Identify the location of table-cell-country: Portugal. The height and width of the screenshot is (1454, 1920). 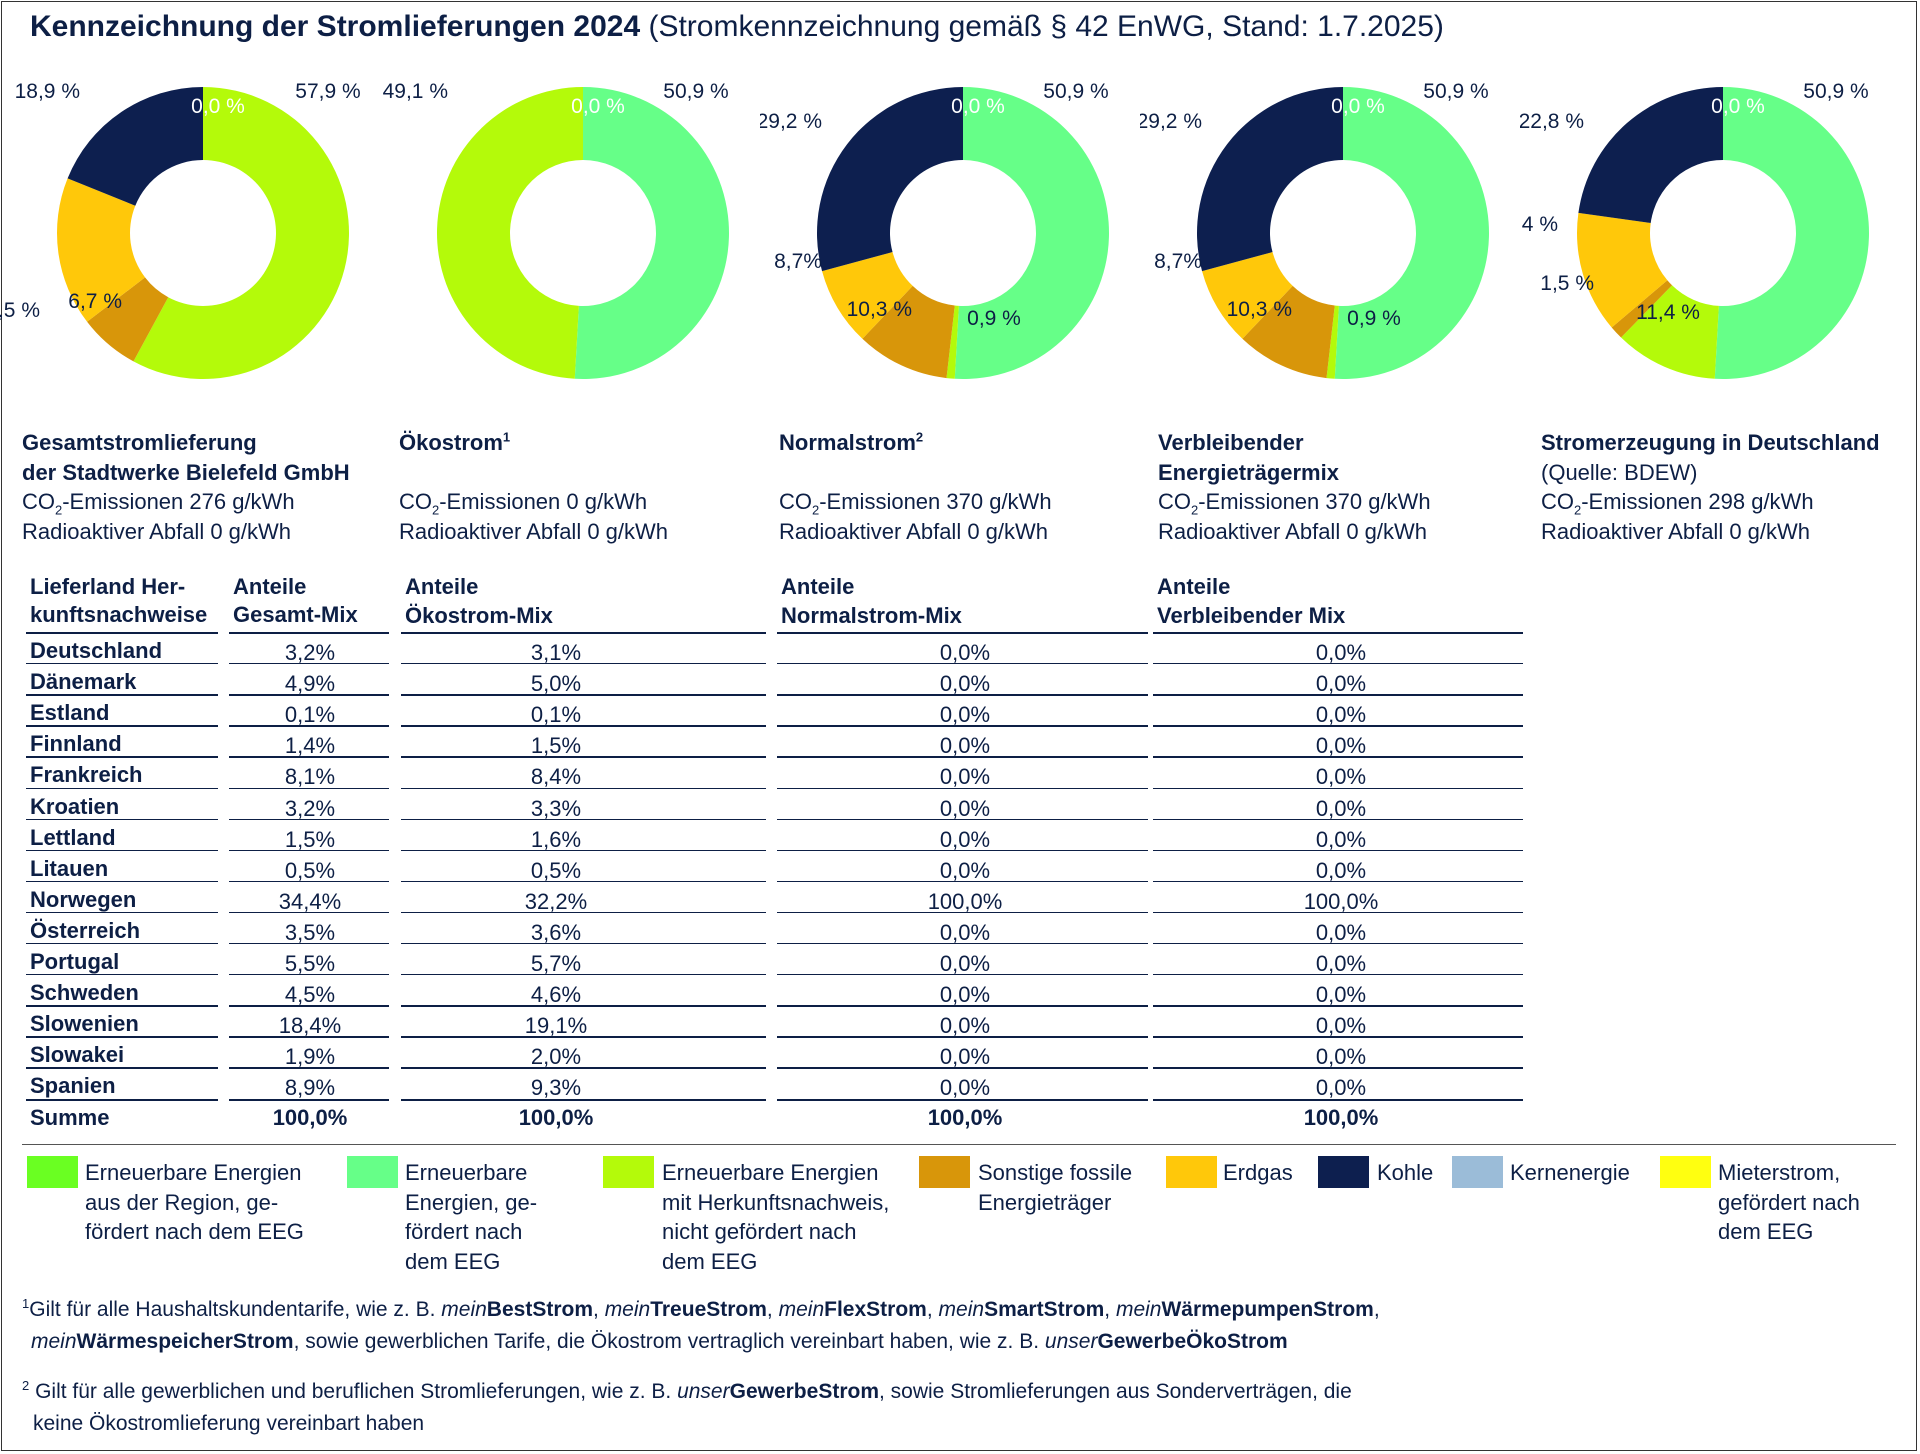
(75, 961).